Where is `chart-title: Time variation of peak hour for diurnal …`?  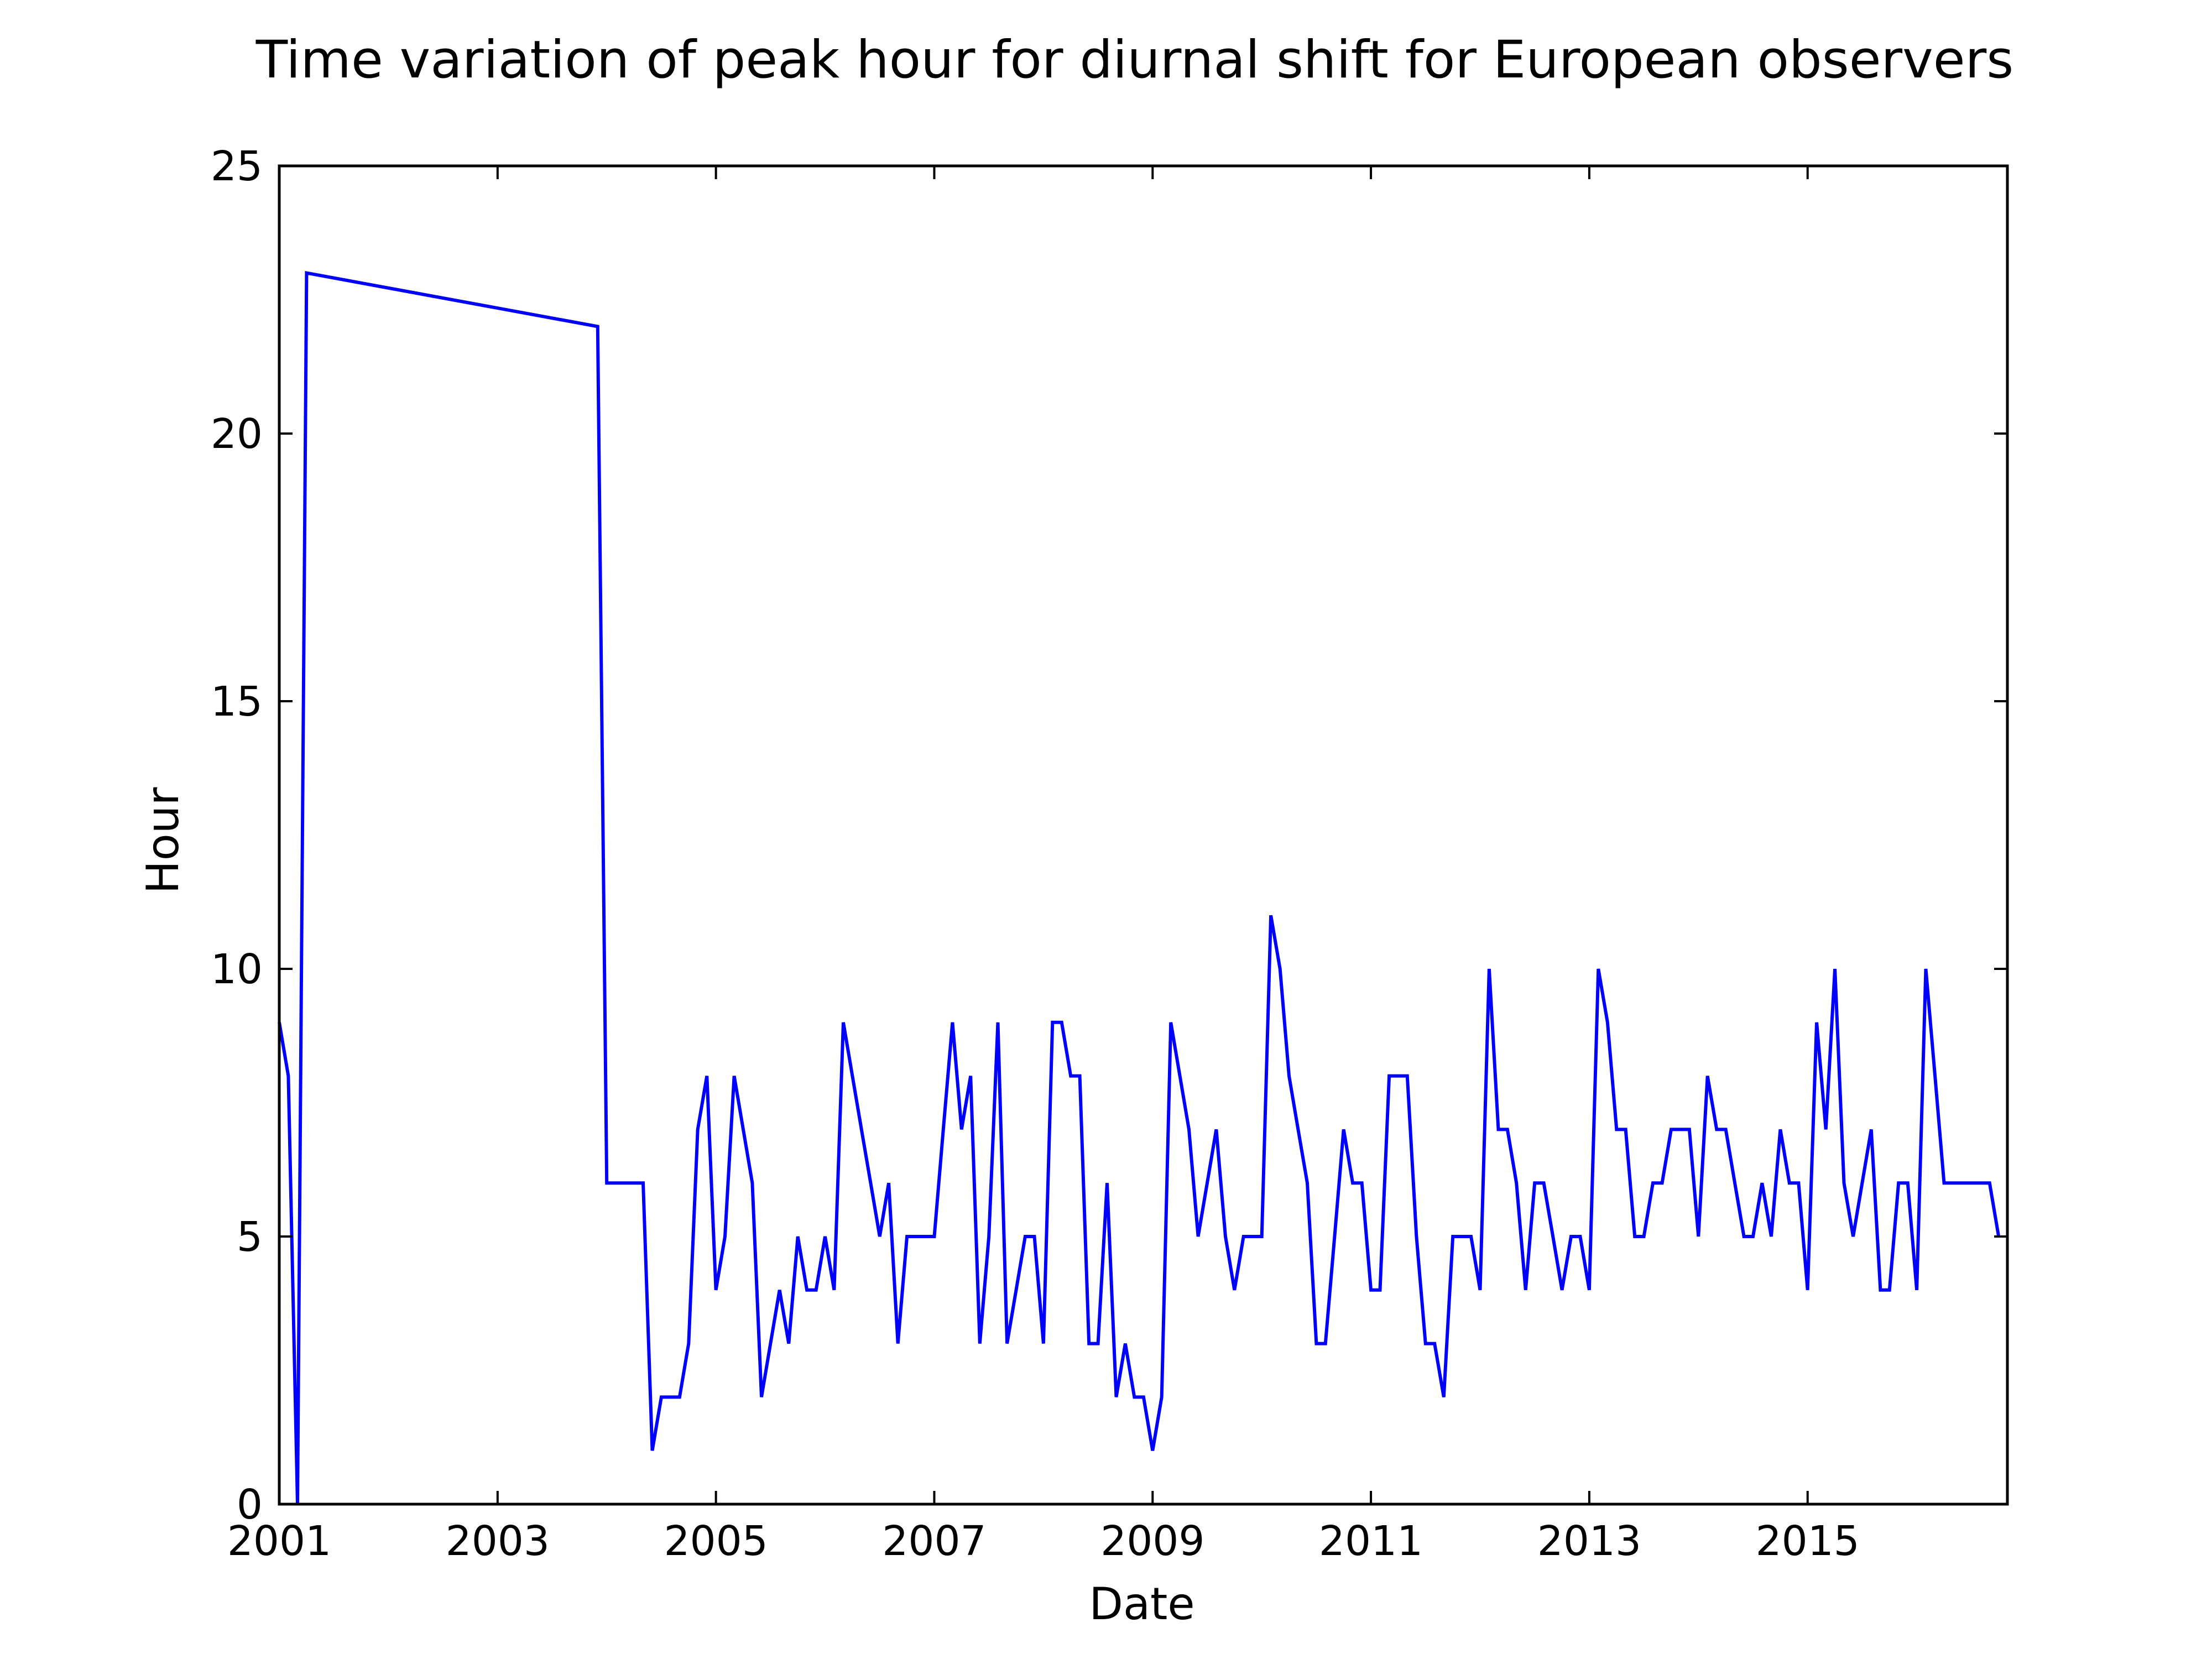 chart-title: Time variation of peak hour for diurnal … is located at coordinates (1134, 60).